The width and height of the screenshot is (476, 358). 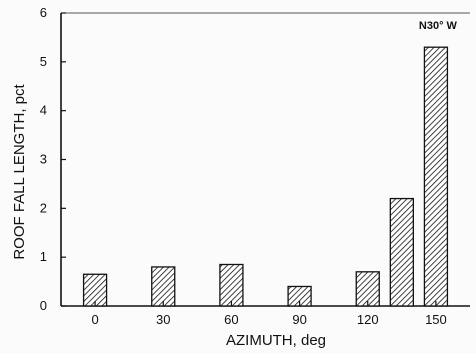 I want to click on y-tick-label: 1, so click(x=43, y=256).